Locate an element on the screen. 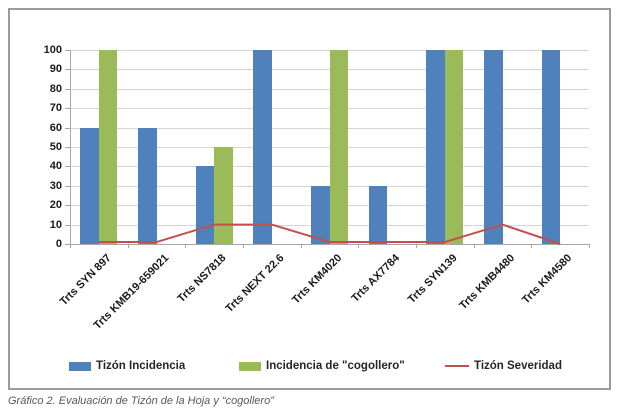 The width and height of the screenshot is (619, 415). x-axis-category-label: Trts SYN 897 is located at coordinates (85, 280).